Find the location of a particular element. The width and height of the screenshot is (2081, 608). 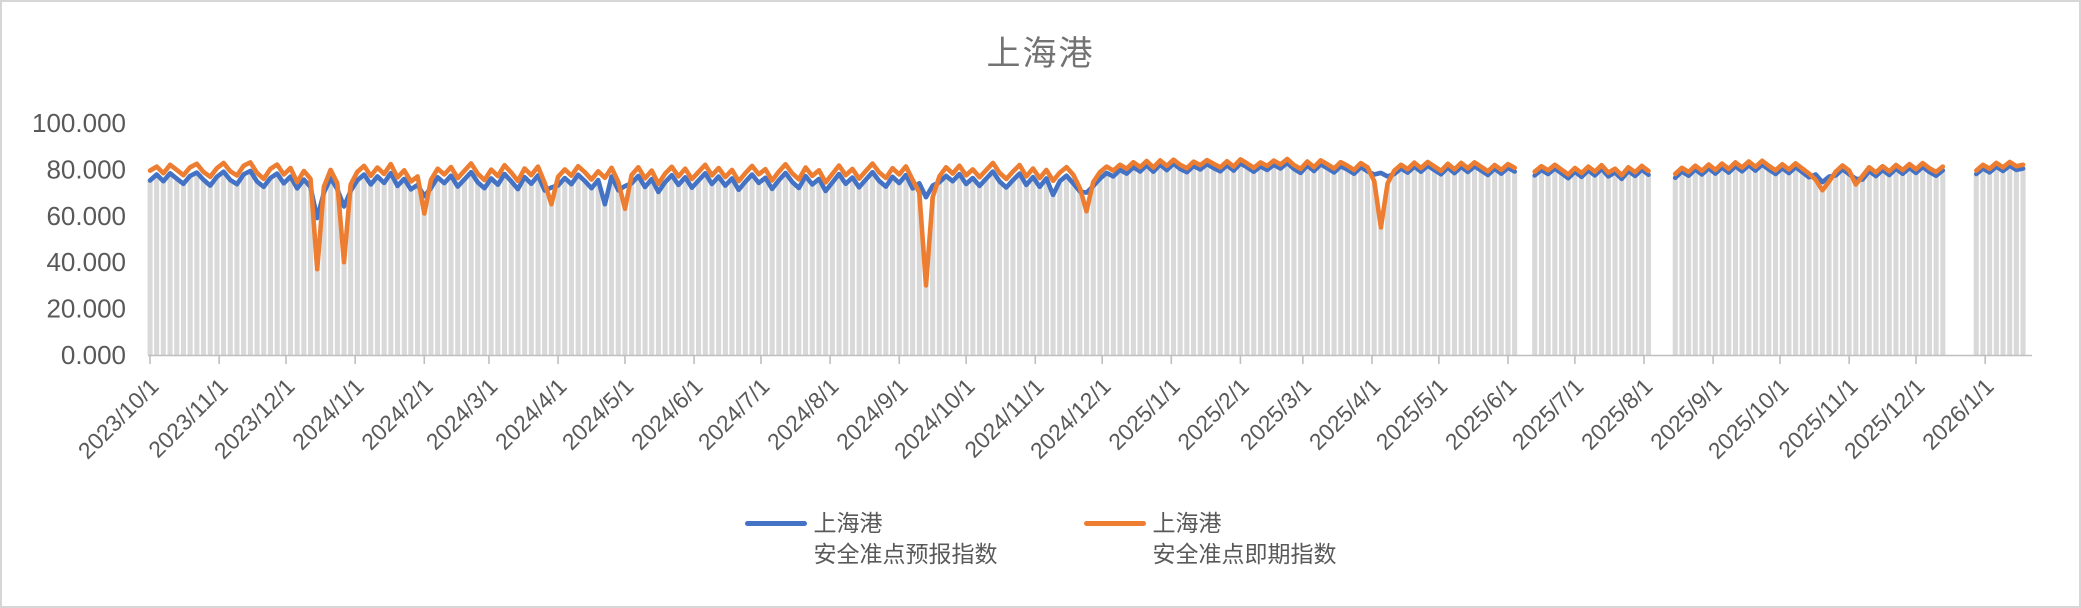

y-axis-label: 40.000 is located at coordinates (86, 262).